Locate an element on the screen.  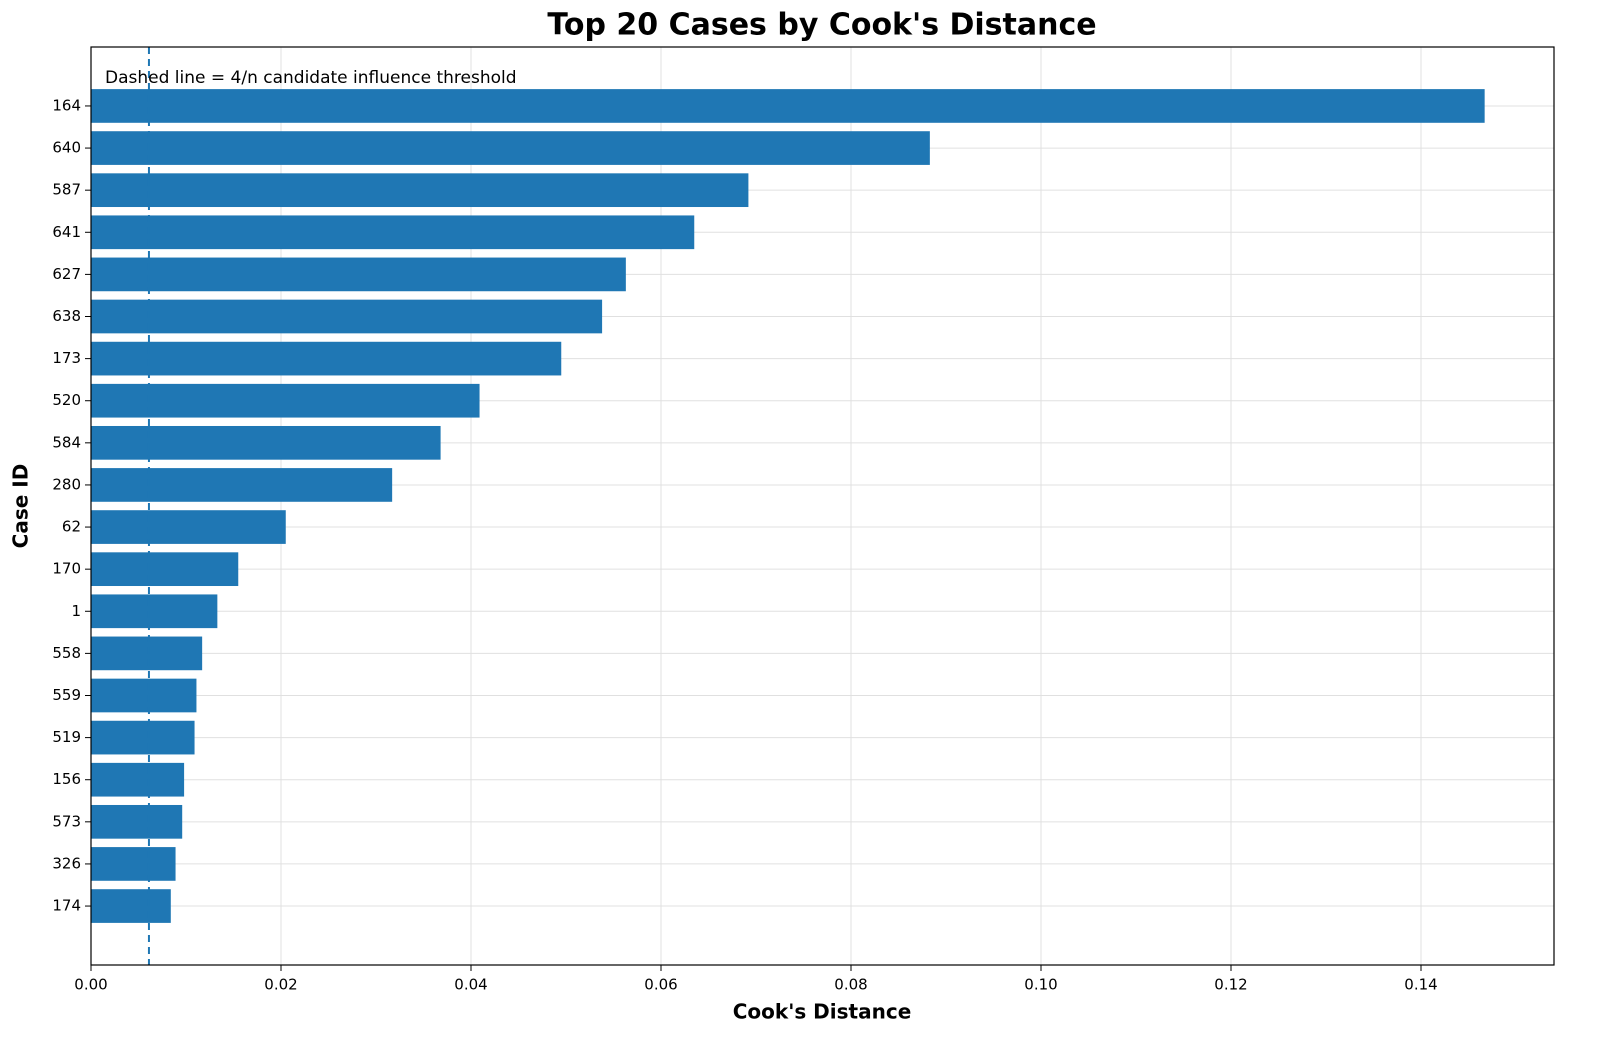
y-tick-label: 520 is located at coordinates (66, 400).